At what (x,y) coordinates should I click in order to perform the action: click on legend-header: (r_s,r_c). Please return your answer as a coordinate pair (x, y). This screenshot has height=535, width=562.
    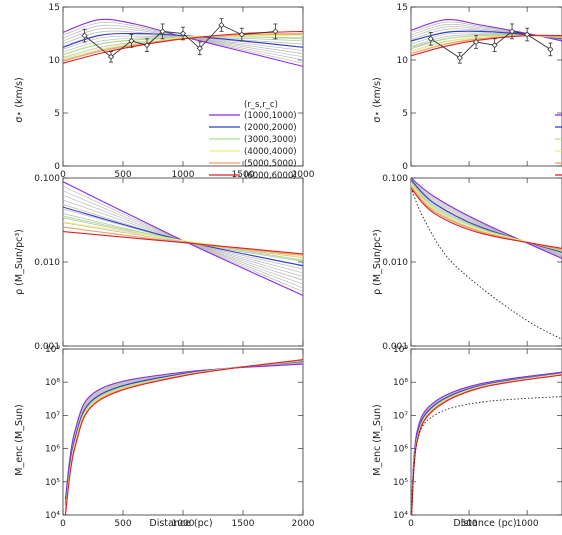
    Looking at the image, I should click on (261, 105).